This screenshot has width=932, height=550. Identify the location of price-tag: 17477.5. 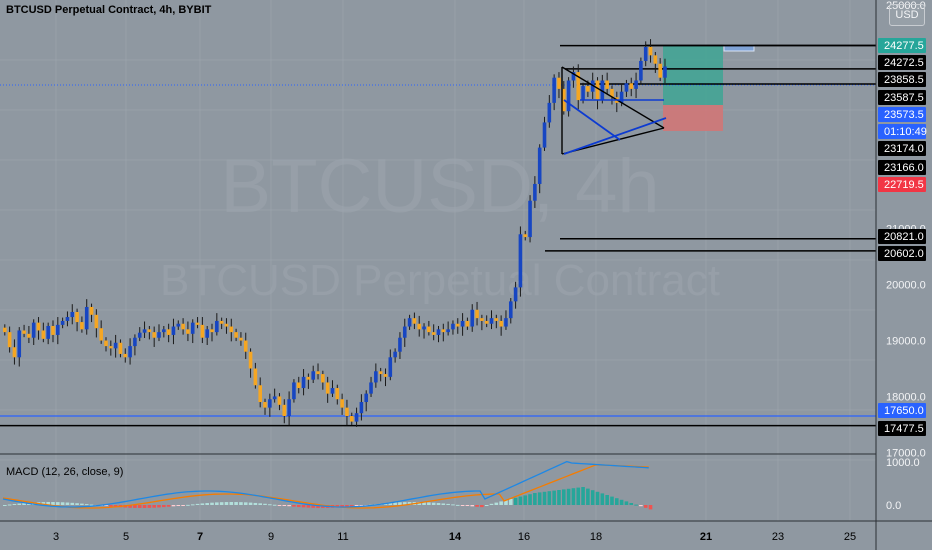
(902, 428).